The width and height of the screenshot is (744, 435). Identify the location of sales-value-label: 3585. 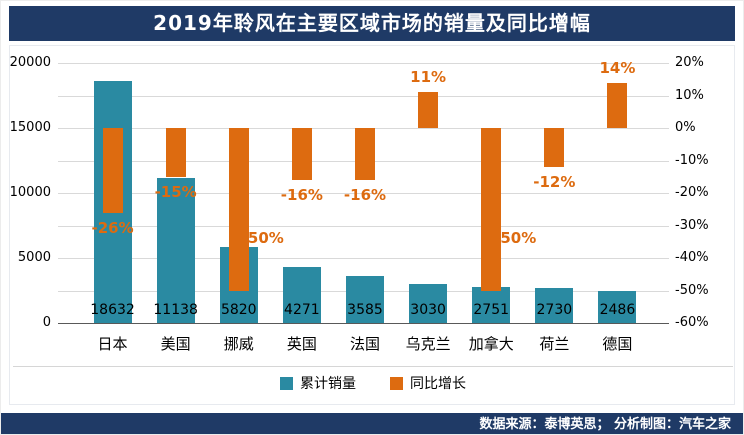
(365, 310).